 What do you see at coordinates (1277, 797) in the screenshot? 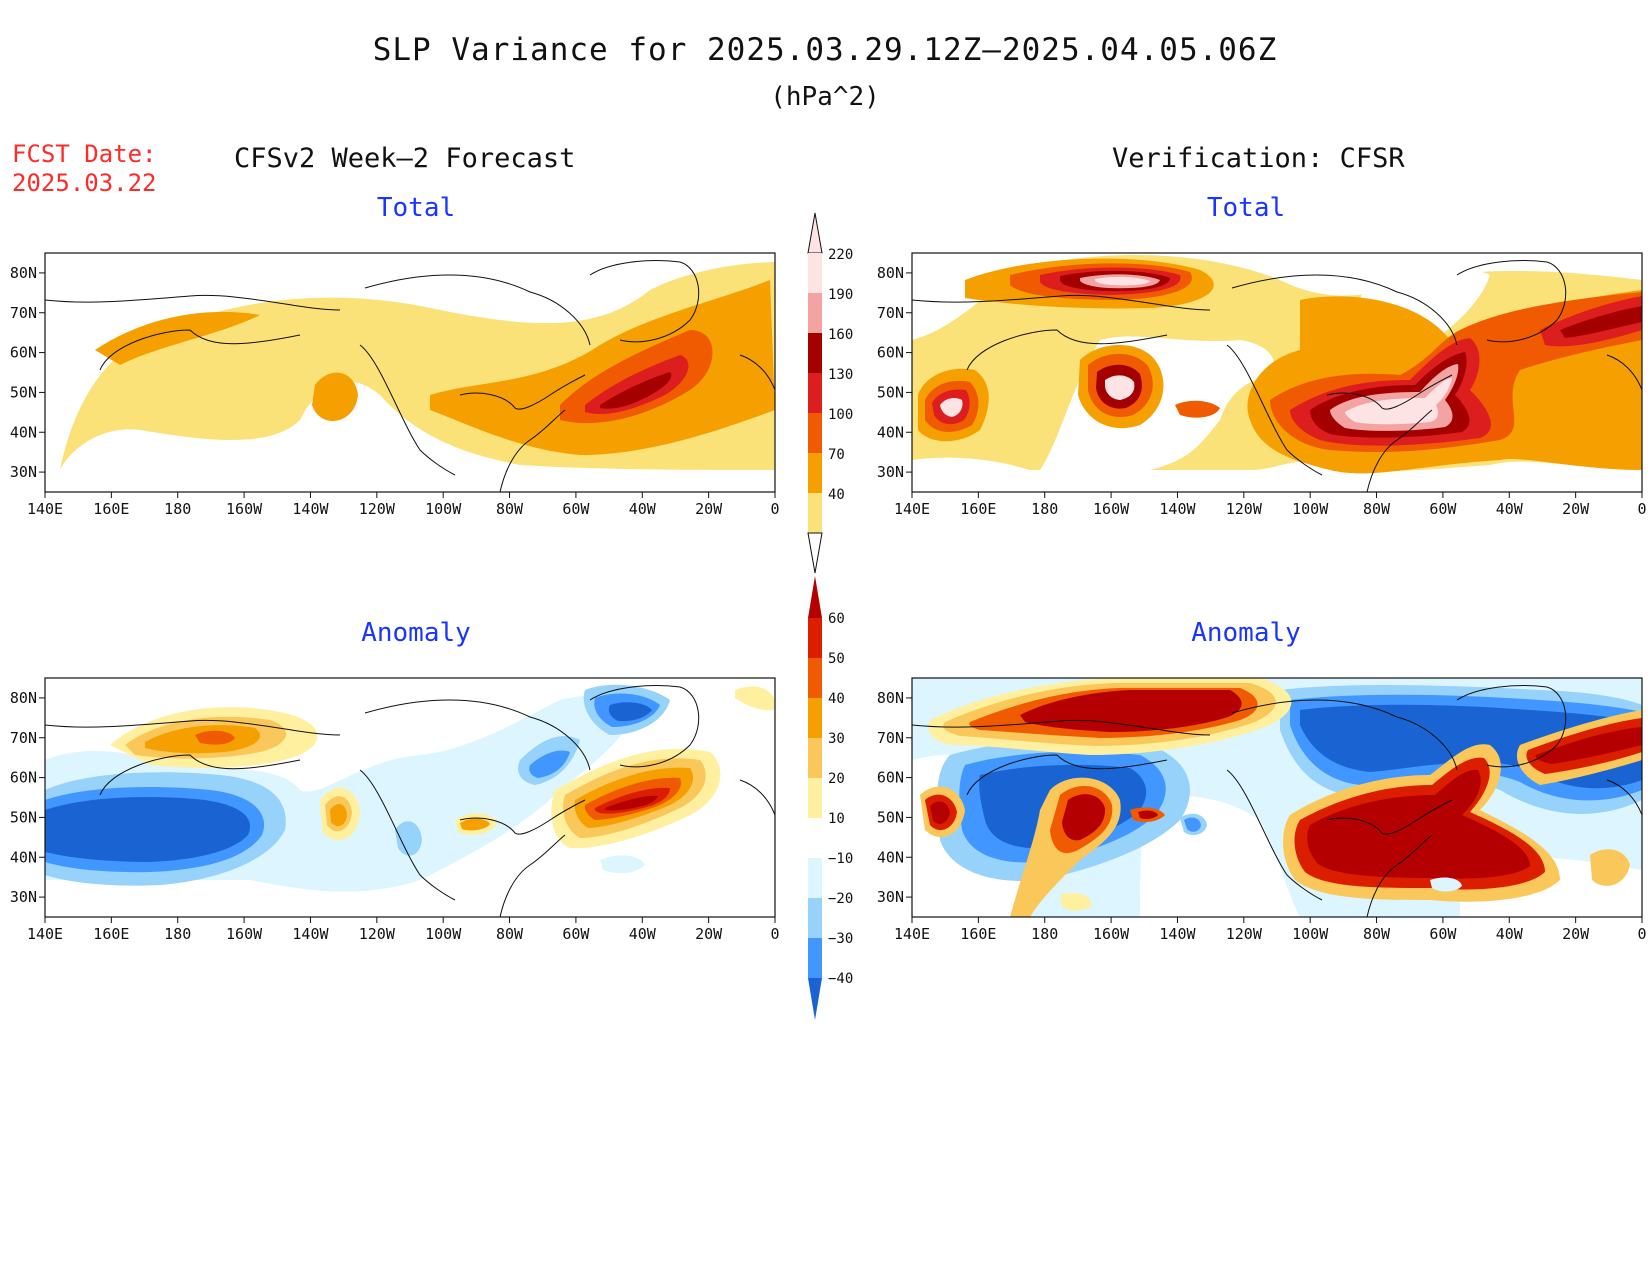
I see `verification-anomaly-fill` at bounding box center [1277, 797].